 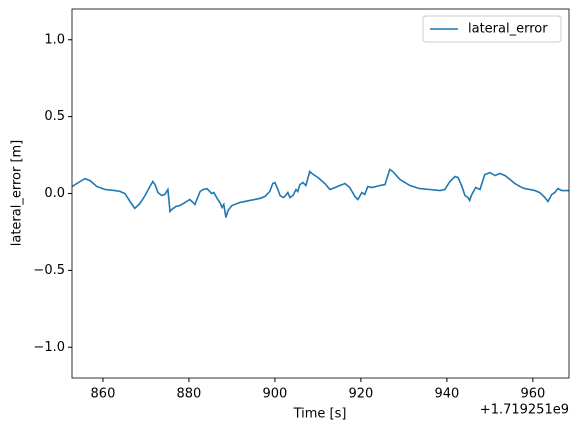 What do you see at coordinates (54, 193) in the screenshot?
I see `y-tick-label: 0.0` at bounding box center [54, 193].